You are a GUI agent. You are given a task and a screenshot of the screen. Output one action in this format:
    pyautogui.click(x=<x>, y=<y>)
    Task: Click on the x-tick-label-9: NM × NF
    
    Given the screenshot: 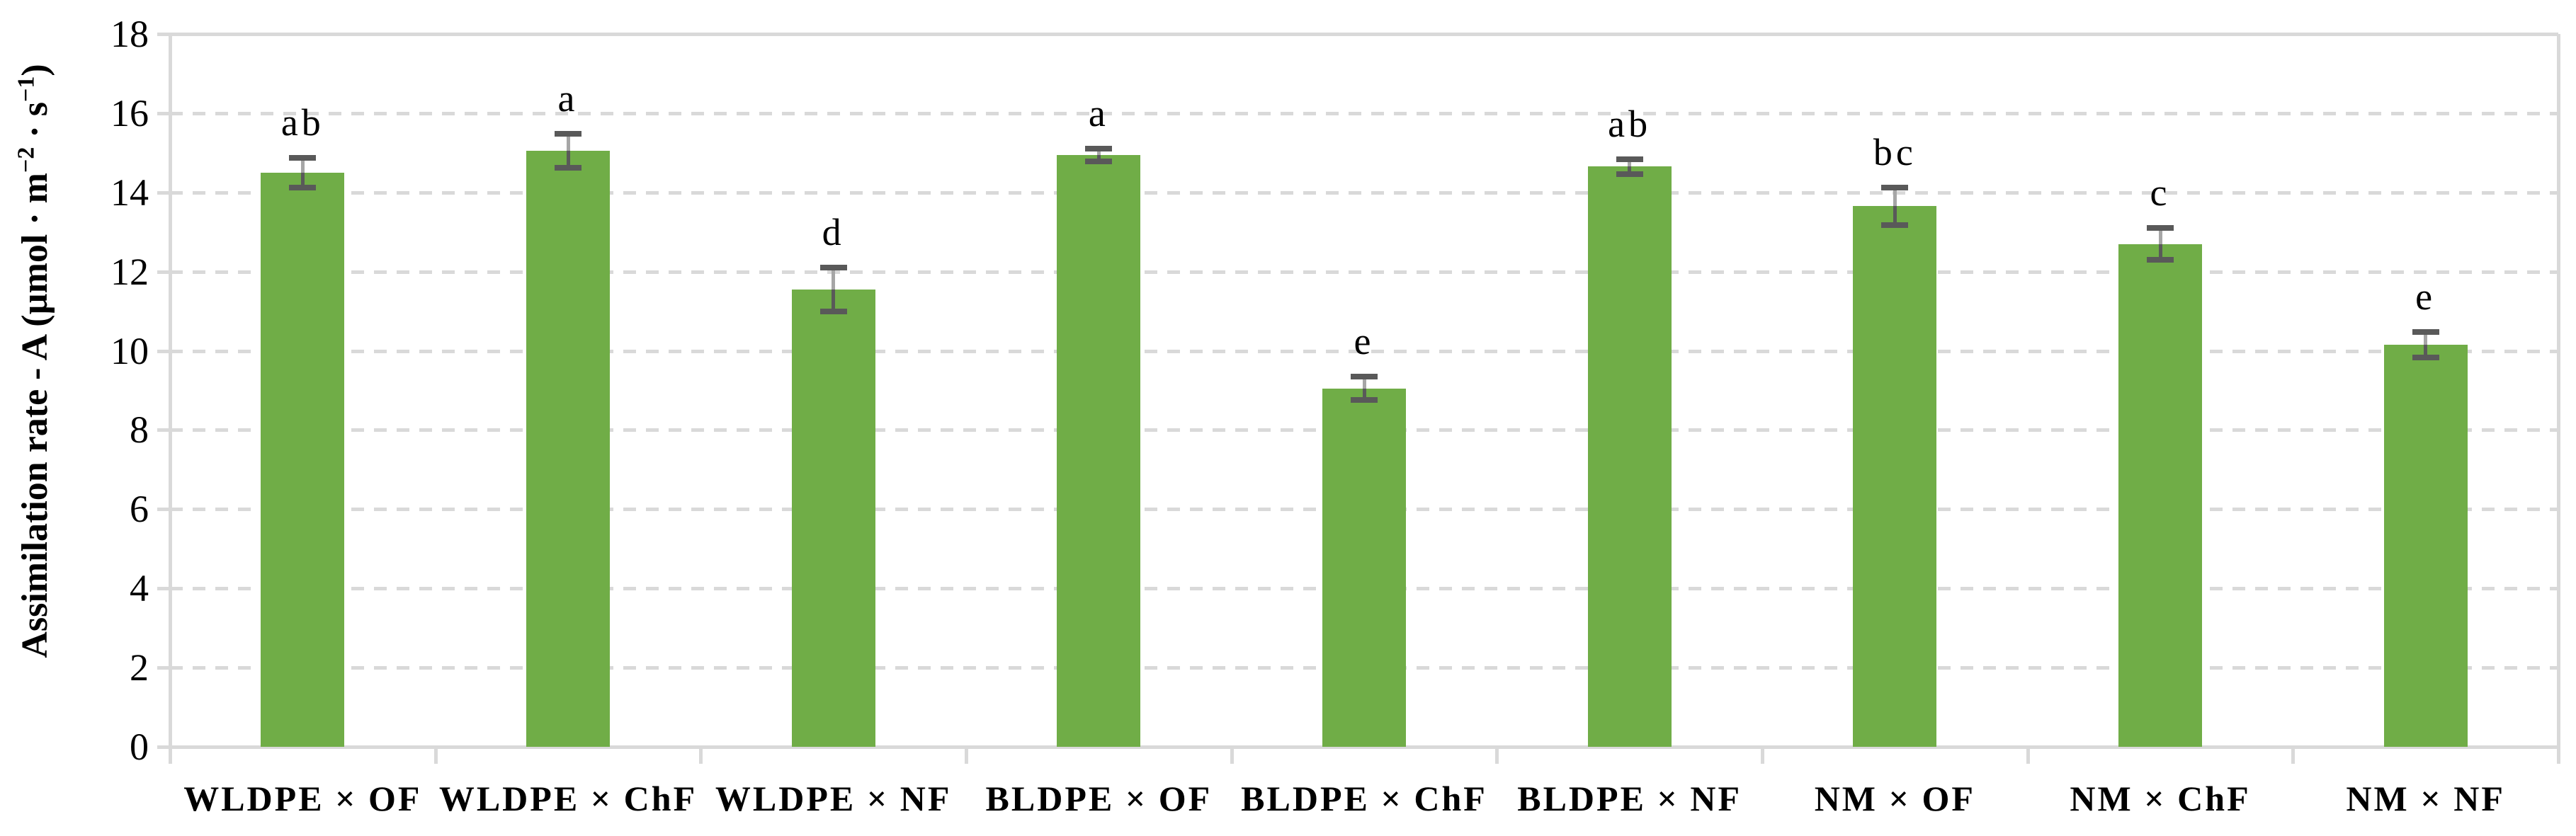 What is the action you would take?
    pyautogui.click(x=2425, y=798)
    